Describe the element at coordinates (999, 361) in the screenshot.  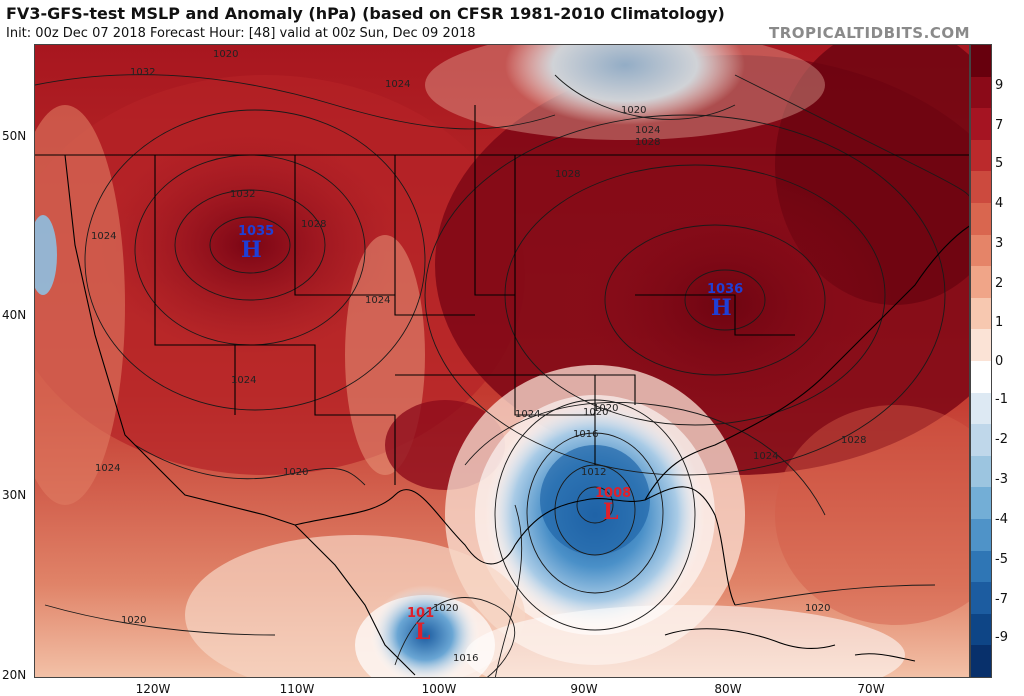
I see `colorbar-label: 0` at that location.